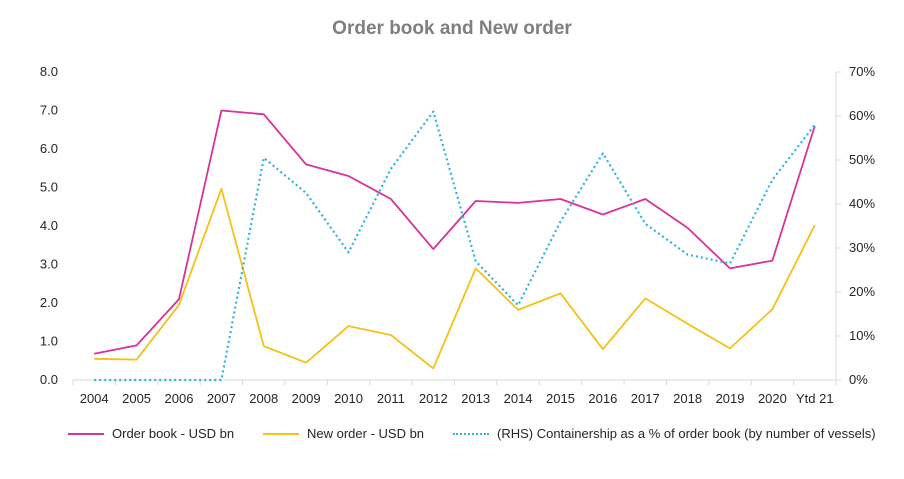  Describe the element at coordinates (730, 398) in the screenshot. I see `x-tick-label: 2019` at that location.